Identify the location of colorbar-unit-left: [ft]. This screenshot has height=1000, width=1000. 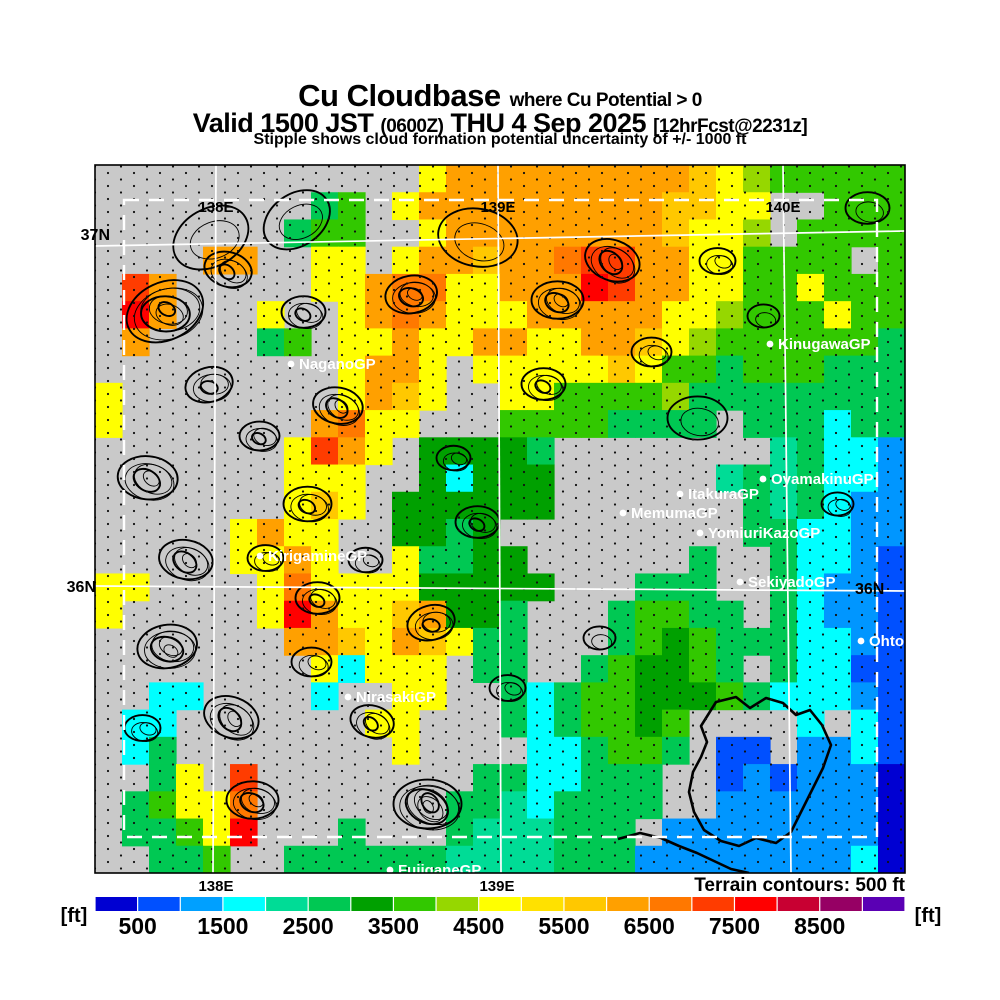
(74, 916).